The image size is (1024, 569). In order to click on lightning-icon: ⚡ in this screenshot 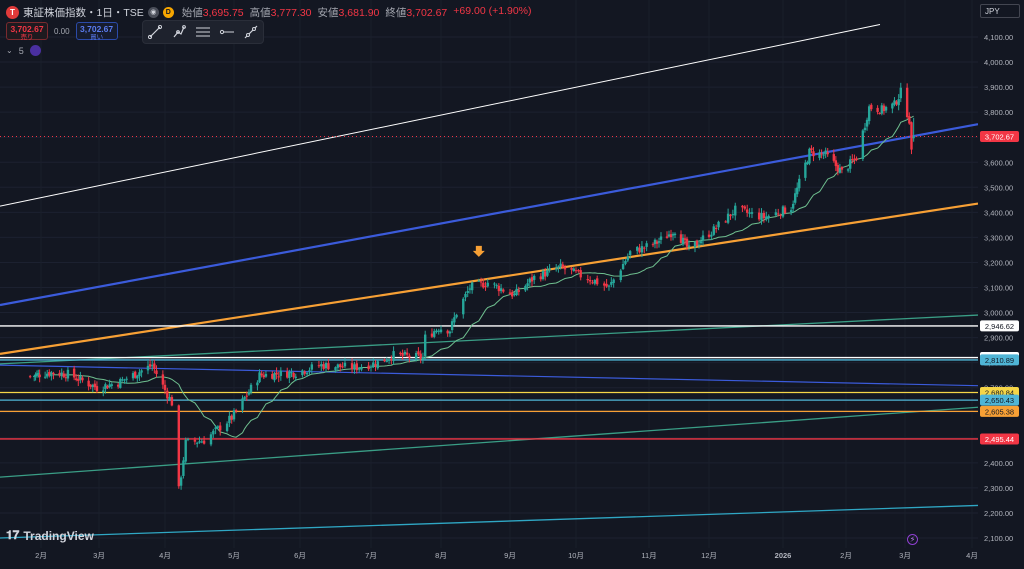, I will do `click(912, 539)`.